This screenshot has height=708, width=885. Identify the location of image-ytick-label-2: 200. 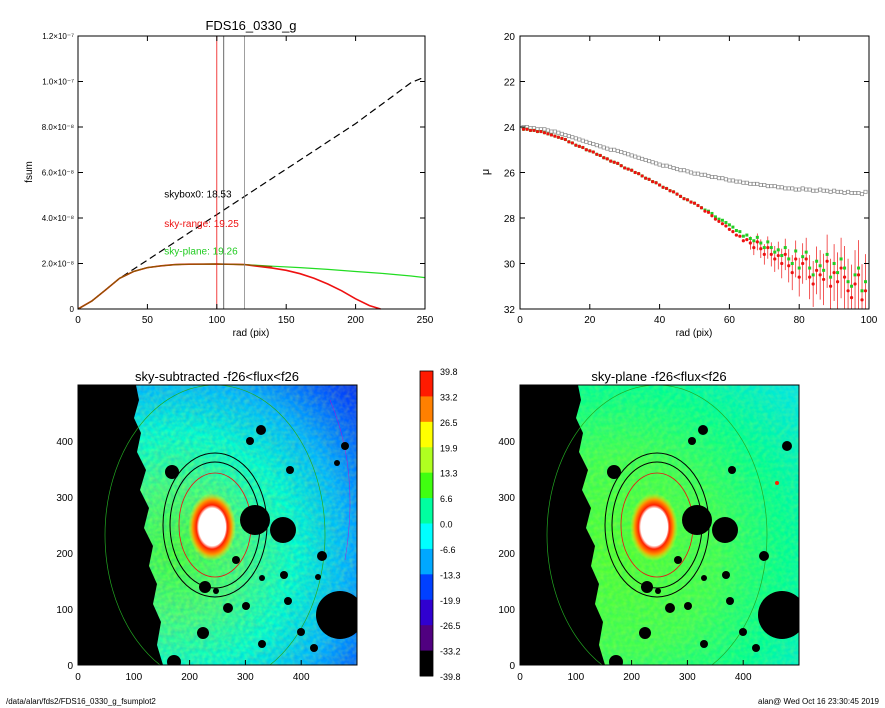
(506, 554).